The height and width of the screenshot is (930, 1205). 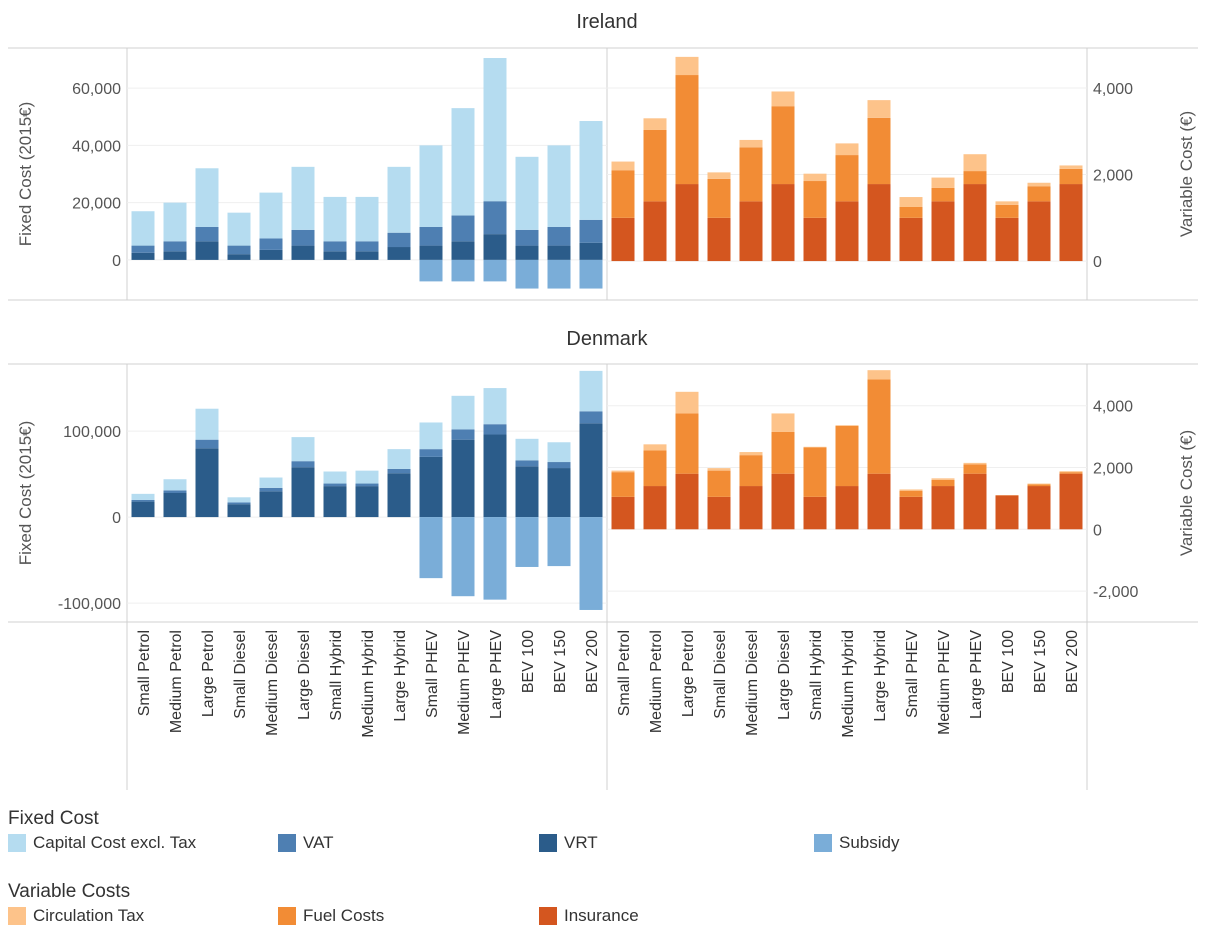 I want to click on legend-item-subsidy: Subsidy, so click(x=856, y=843).